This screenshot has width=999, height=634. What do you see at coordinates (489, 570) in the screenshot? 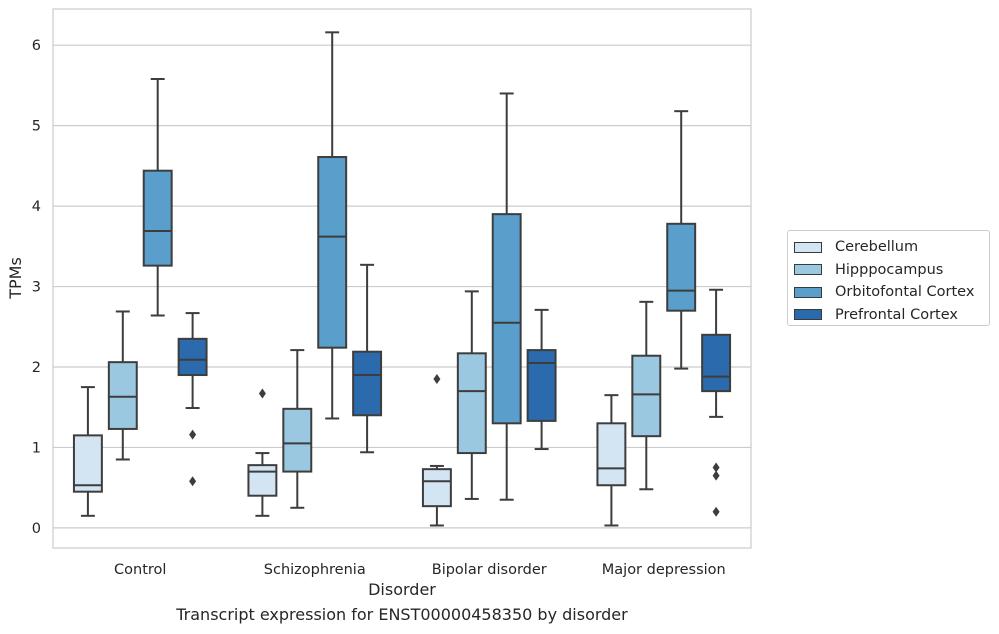
I see `x-tick-label: Bipolar disorder` at bounding box center [489, 570].